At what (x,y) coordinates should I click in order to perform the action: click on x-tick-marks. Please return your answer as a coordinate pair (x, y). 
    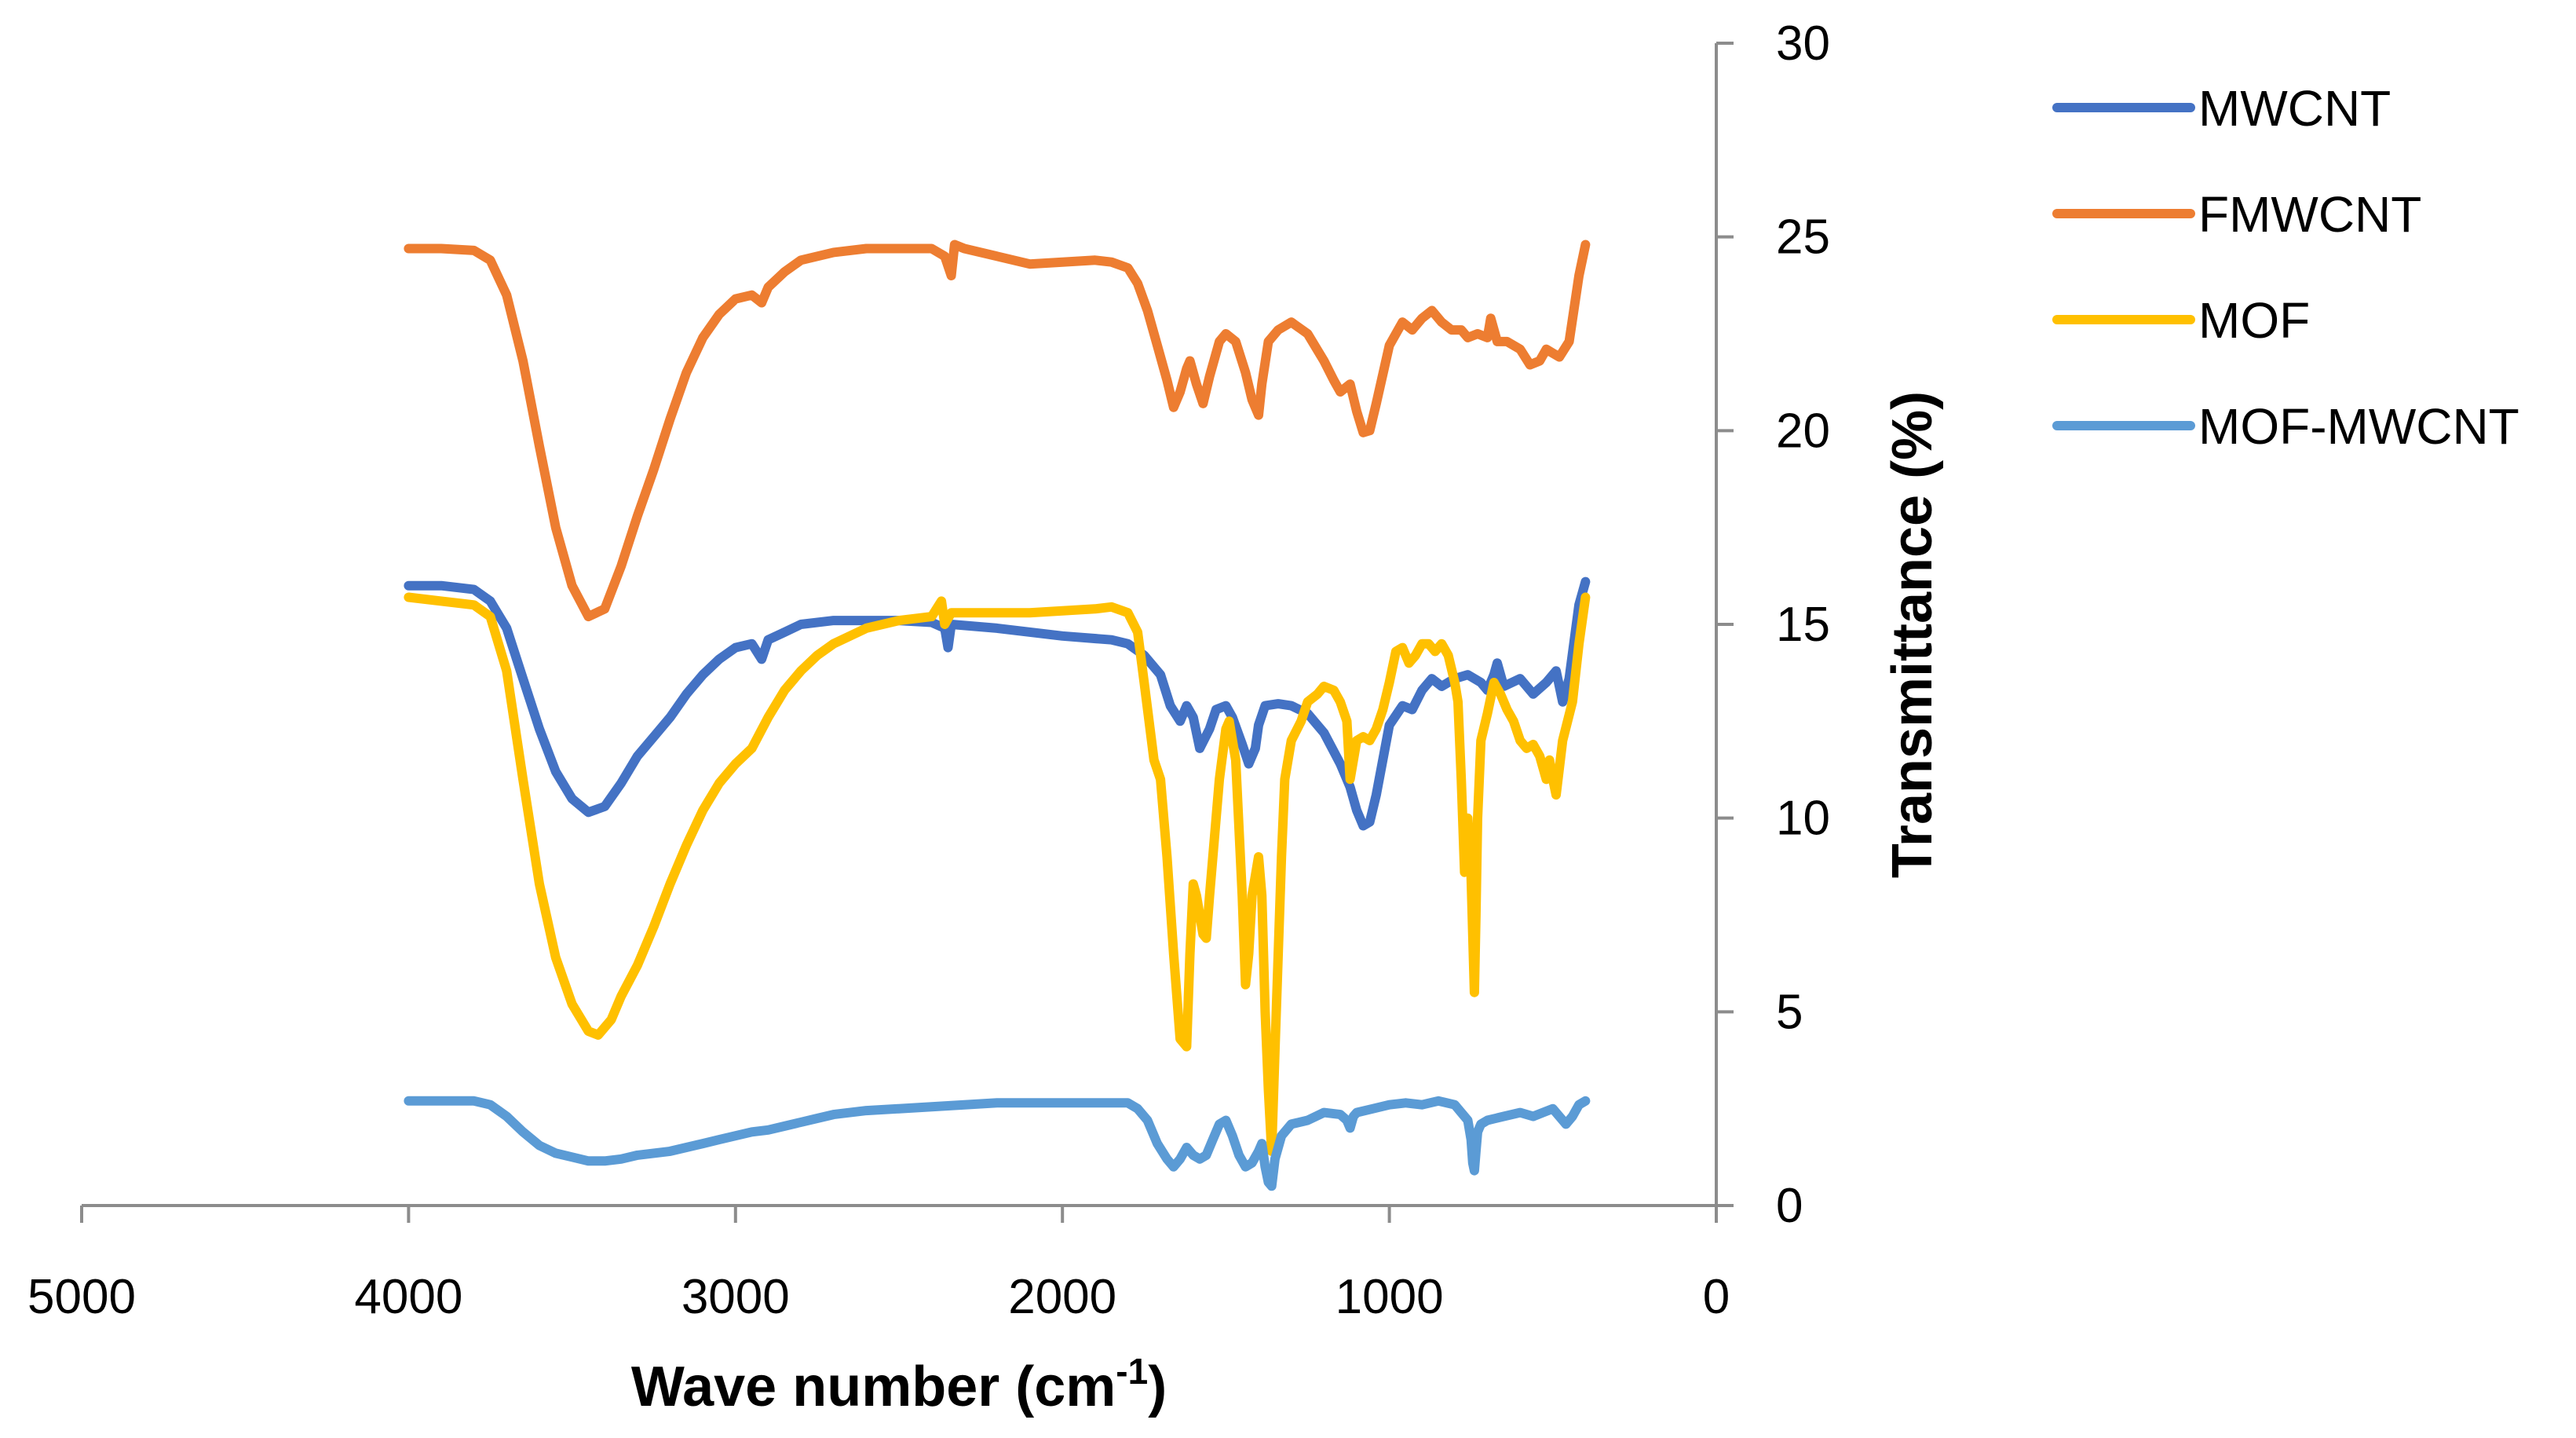
    Looking at the image, I should click on (899, 1214).